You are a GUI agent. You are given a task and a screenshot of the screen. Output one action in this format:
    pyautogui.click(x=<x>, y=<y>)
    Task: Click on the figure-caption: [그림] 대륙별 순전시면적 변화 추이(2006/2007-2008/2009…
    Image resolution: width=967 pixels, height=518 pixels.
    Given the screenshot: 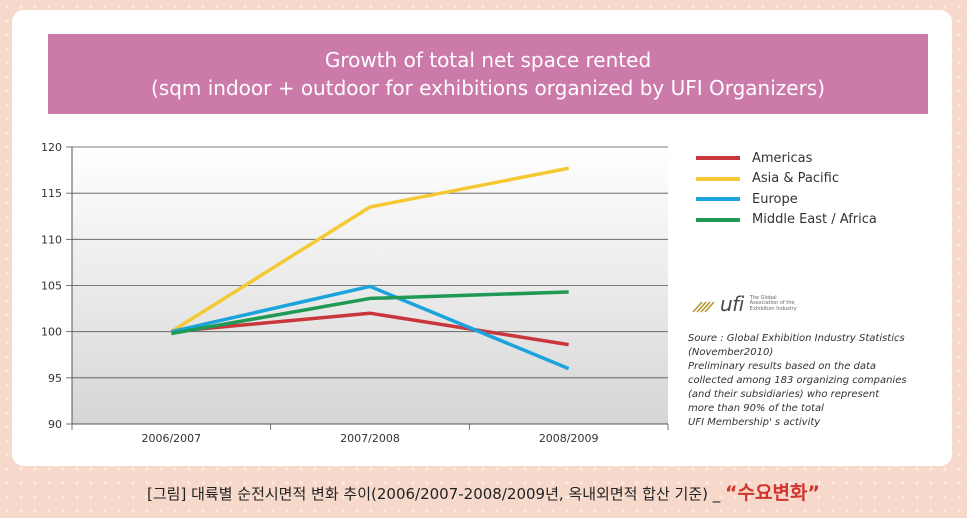 What is the action you would take?
    pyautogui.click(x=483, y=491)
    